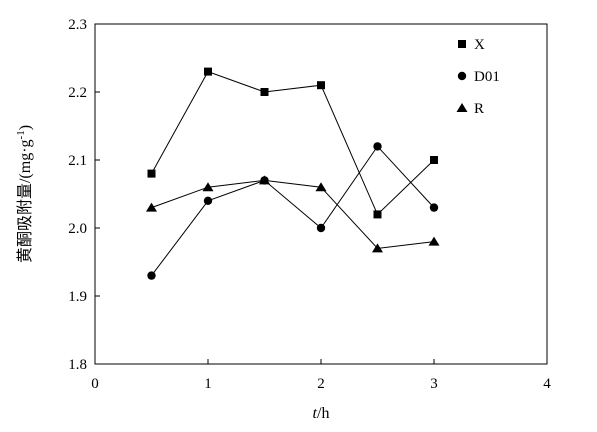 The image size is (597, 432). Describe the element at coordinates (321, 384) in the screenshot. I see `x-tick-label: 2` at that location.